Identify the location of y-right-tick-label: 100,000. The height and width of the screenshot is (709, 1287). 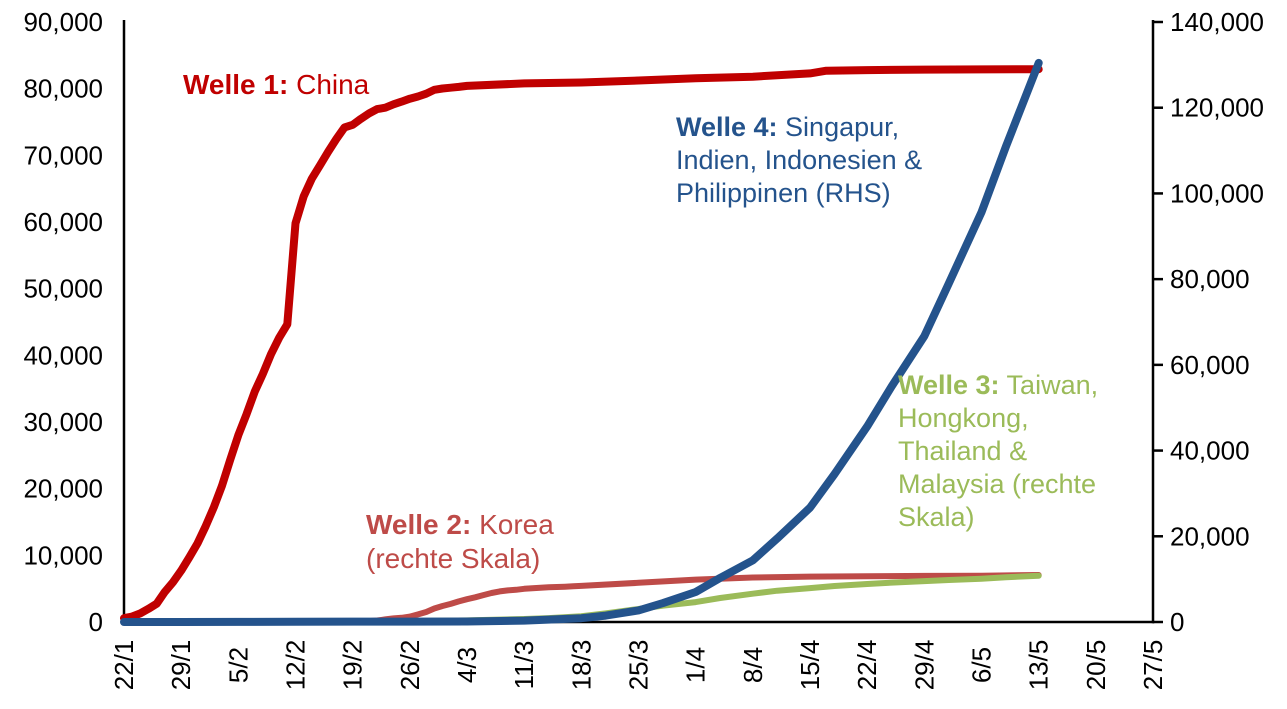
(1217, 193).